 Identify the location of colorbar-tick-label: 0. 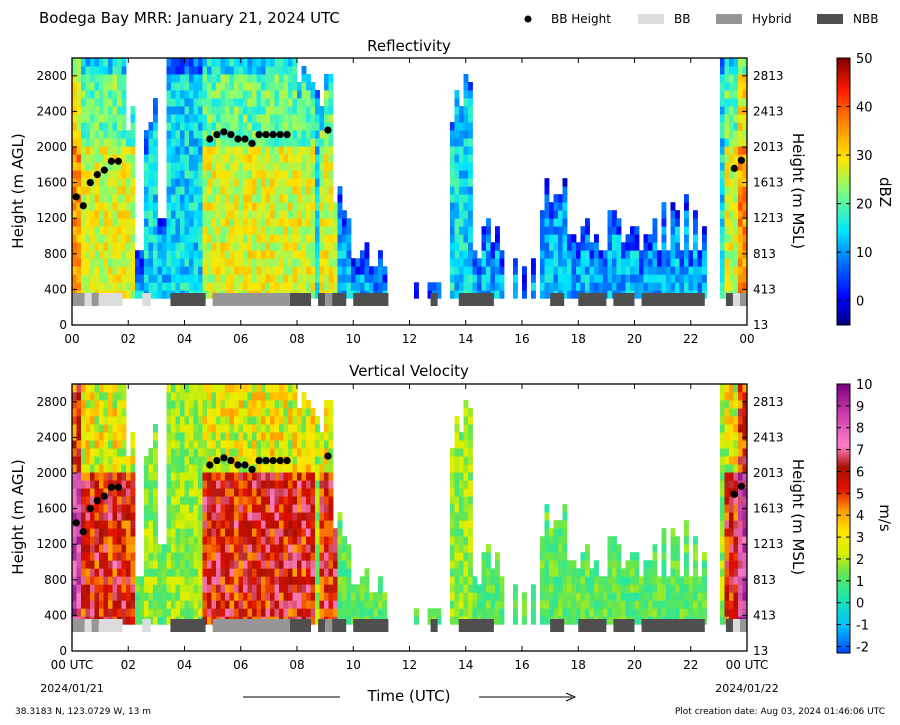
(860, 604).